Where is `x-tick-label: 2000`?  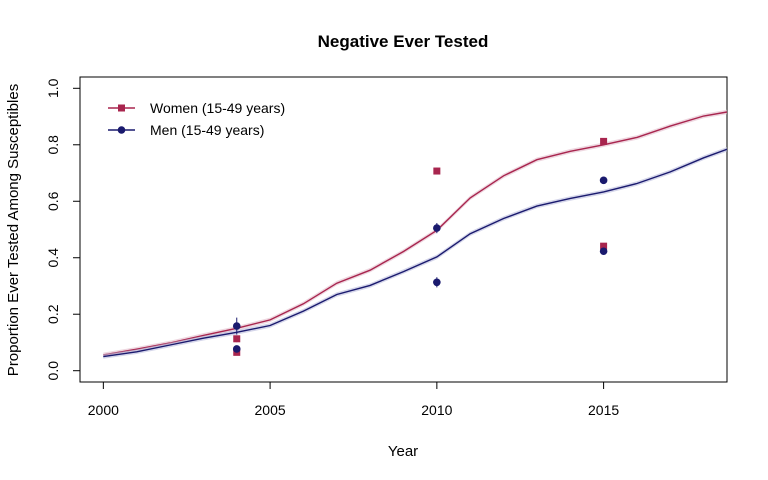 x-tick-label: 2000 is located at coordinates (103, 410).